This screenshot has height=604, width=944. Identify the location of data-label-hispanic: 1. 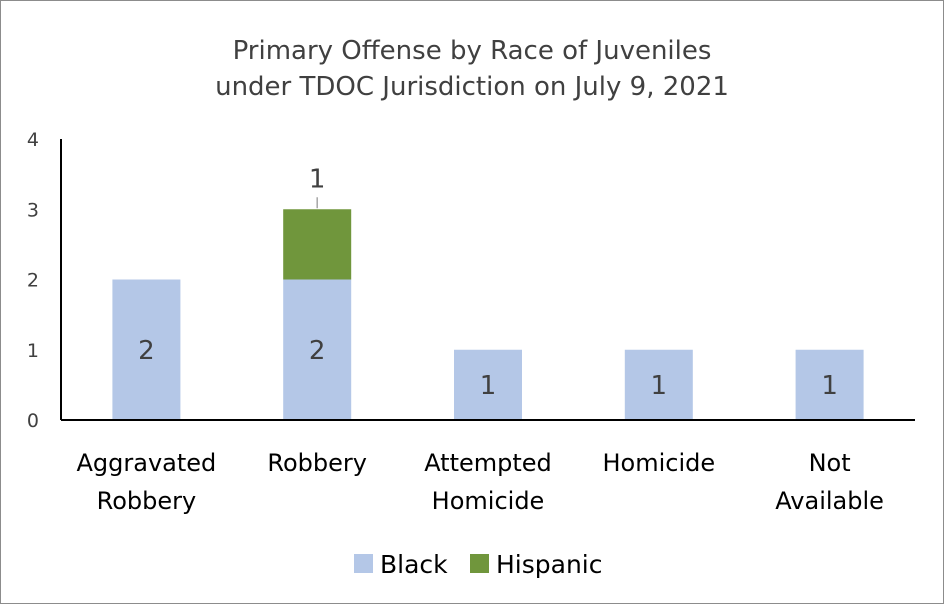
(317, 179).